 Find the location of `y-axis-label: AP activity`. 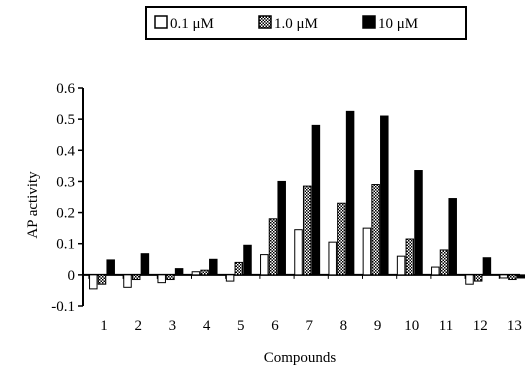

y-axis-label: AP activity is located at coordinates (33, 205).